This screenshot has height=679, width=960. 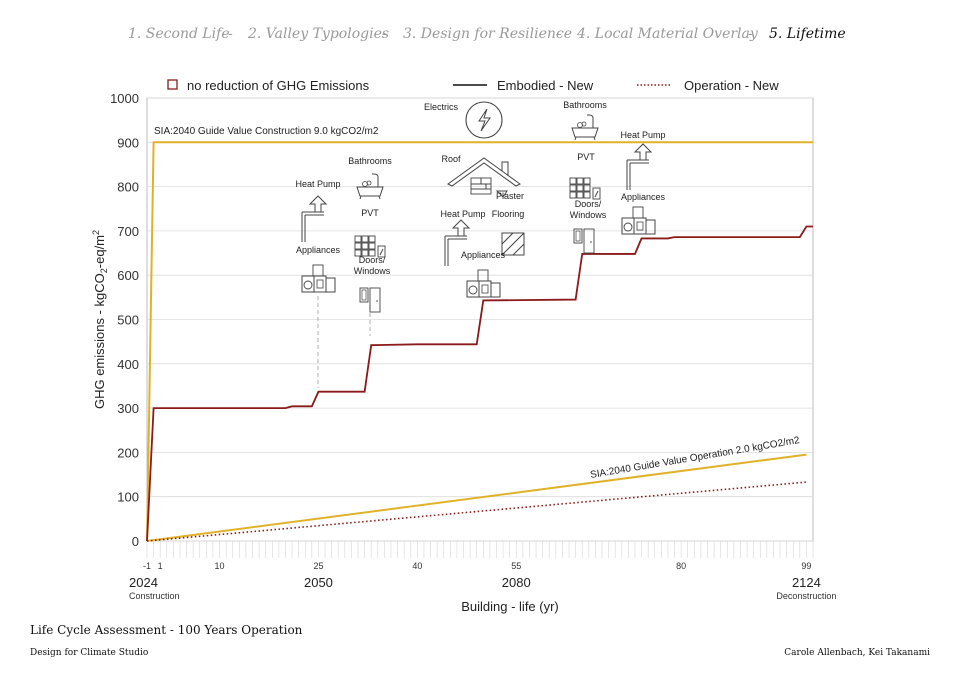 What do you see at coordinates (681, 566) in the screenshot?
I see `x-tick-label: 80` at bounding box center [681, 566].